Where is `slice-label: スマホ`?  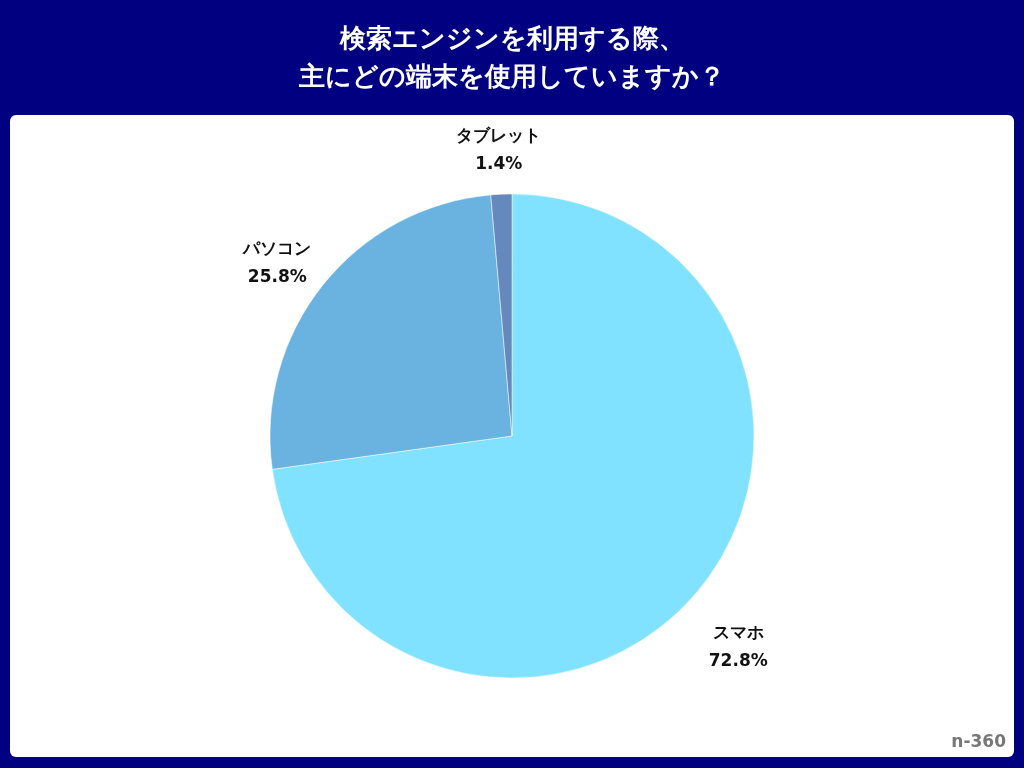 slice-label: スマホ is located at coordinates (738, 631).